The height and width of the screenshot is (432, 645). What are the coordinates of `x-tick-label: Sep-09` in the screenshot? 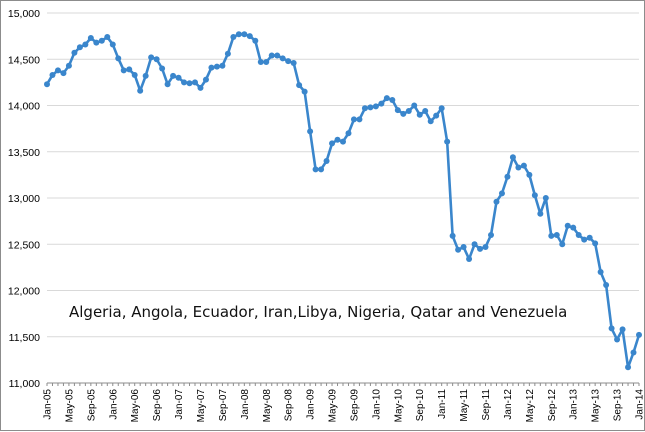 It's located at (354, 405).